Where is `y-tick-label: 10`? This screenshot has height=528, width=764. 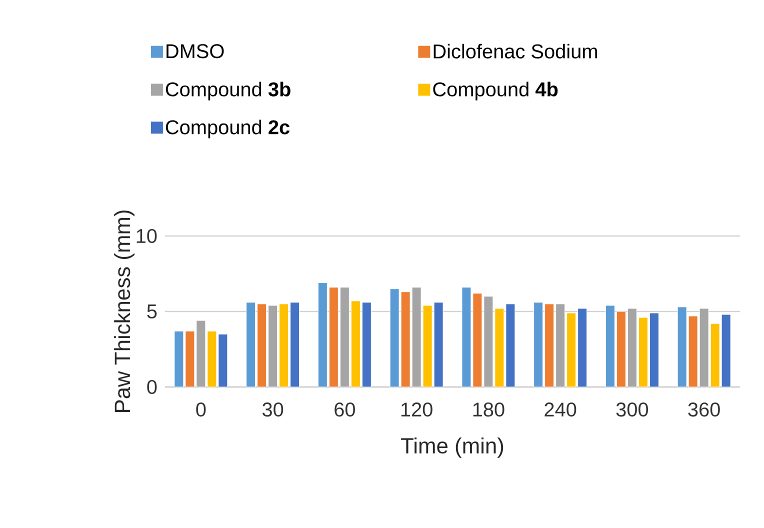 y-tick-label: 10 is located at coordinates (146, 236).